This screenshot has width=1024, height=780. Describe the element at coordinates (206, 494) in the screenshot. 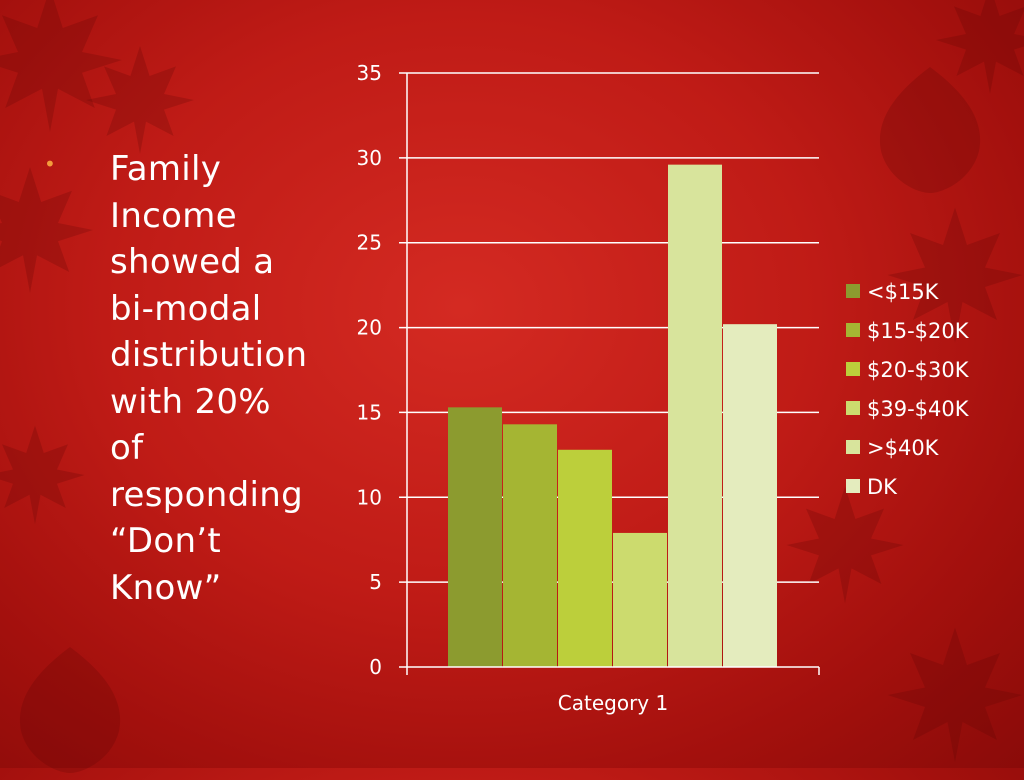

I see `bullet-line: responding` at that location.